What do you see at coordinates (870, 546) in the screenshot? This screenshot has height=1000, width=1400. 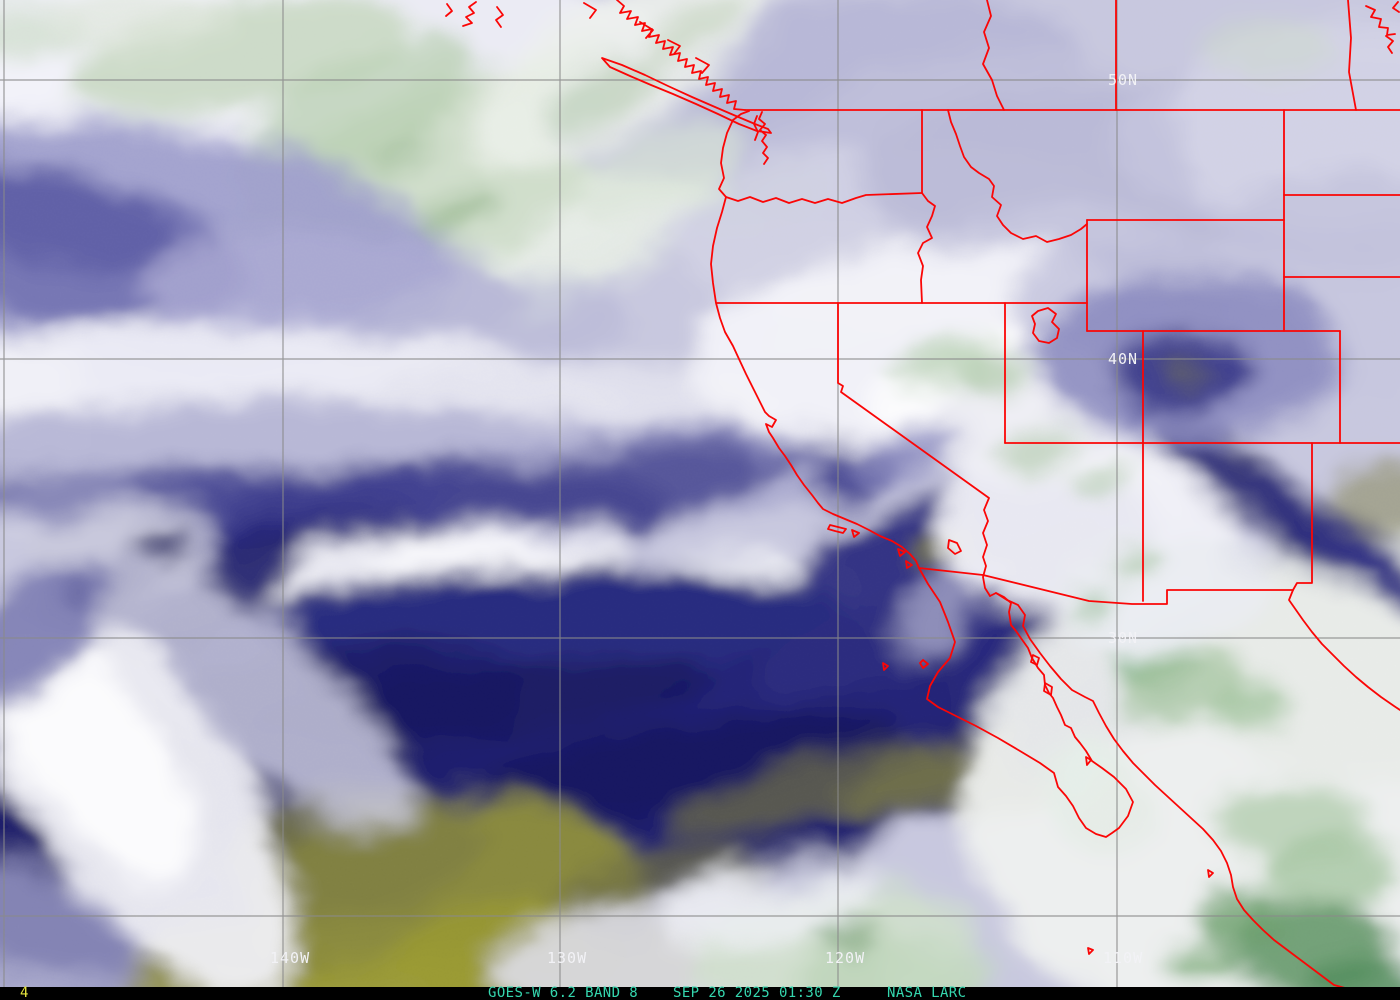 I see `channel-islands` at bounding box center [870, 546].